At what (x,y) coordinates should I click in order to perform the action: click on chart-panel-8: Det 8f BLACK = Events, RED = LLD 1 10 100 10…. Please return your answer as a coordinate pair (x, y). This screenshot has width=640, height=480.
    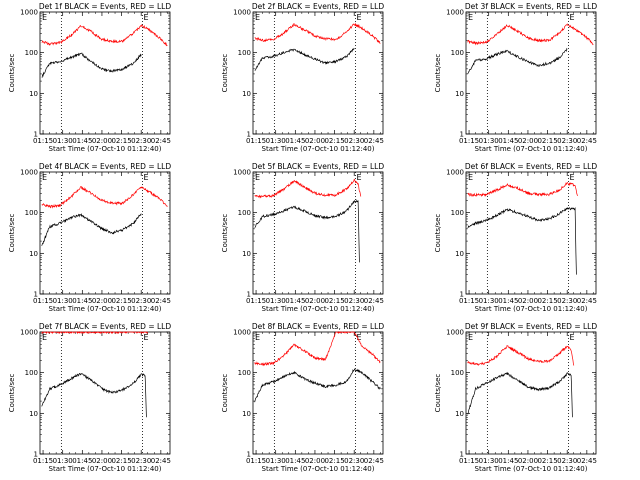
    Looking at the image, I should click on (302, 397).